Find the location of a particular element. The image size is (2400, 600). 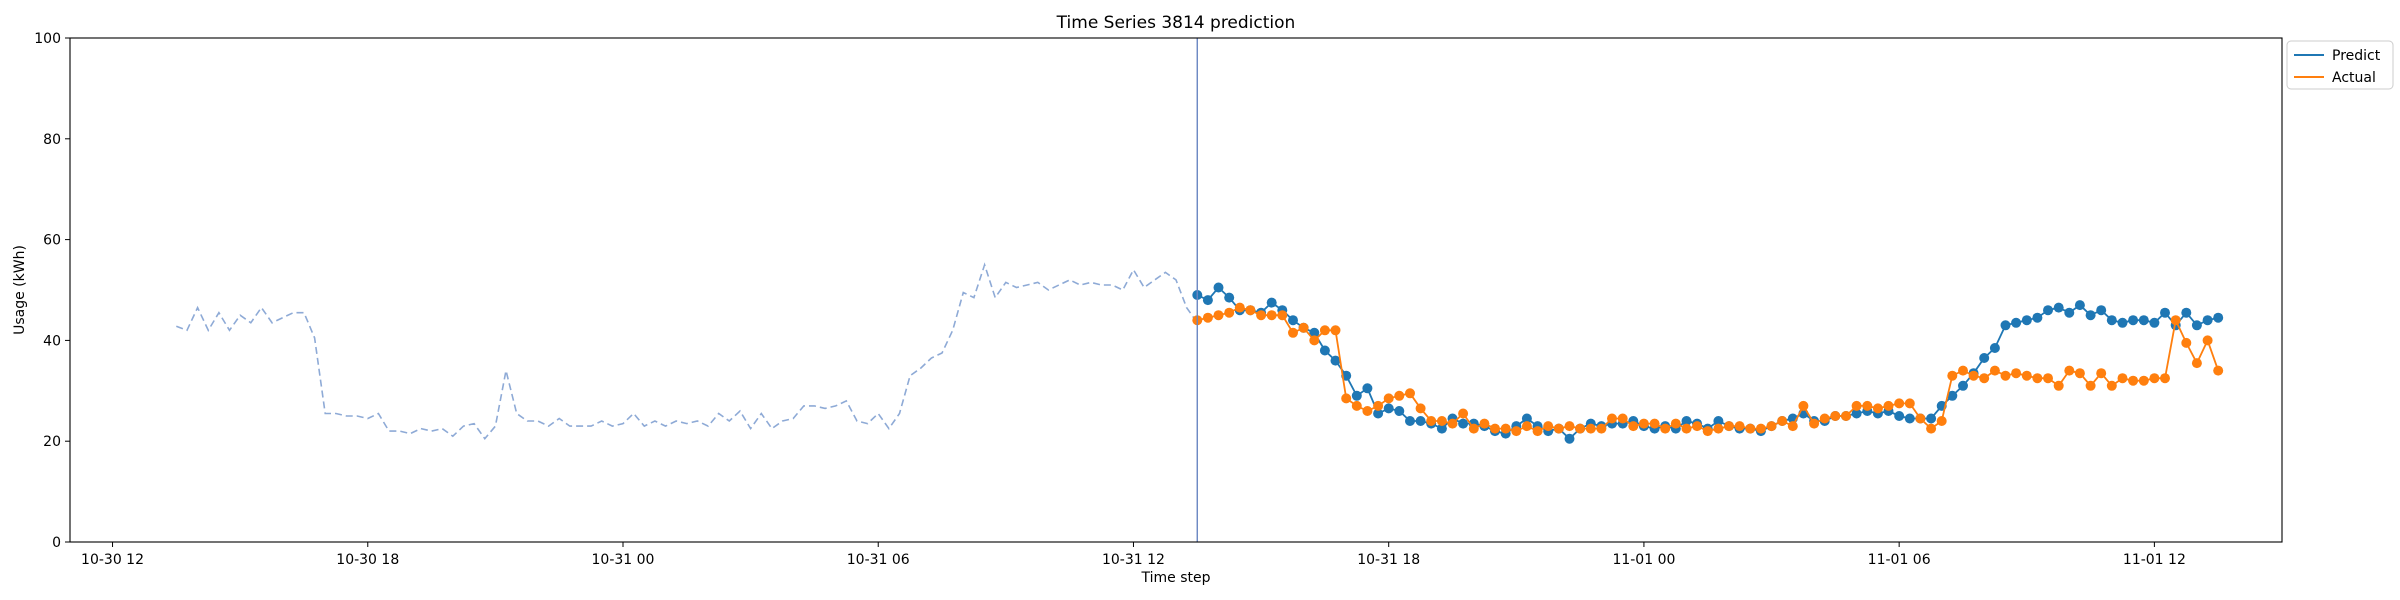

legend: Predict Actual is located at coordinates (2340, 65).